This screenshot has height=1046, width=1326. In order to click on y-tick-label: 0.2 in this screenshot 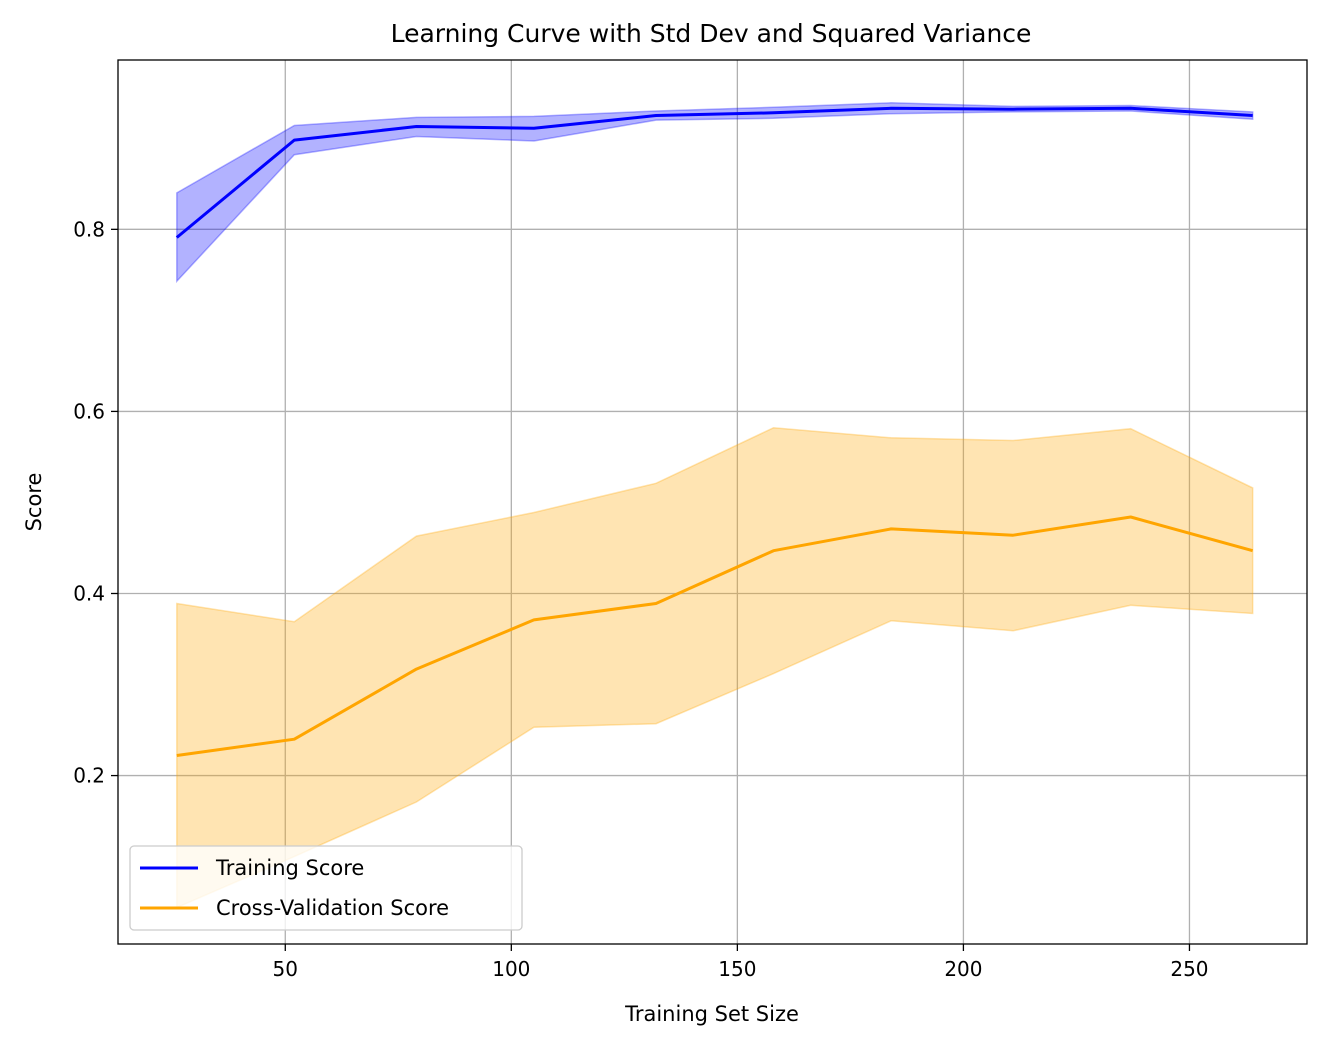, I will do `click(89, 776)`.